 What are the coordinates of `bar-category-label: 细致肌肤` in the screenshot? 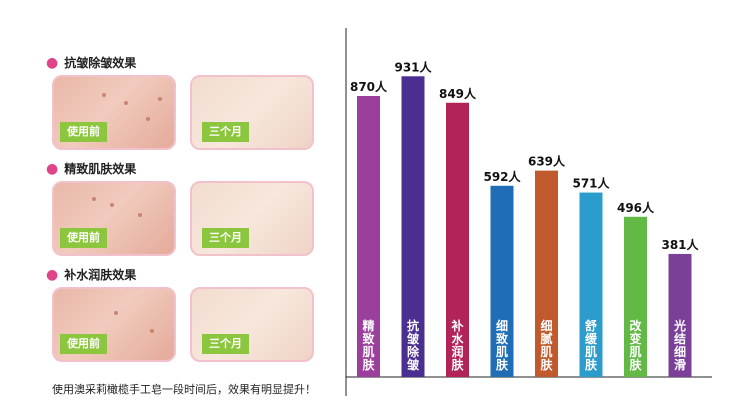 It's located at (502, 345).